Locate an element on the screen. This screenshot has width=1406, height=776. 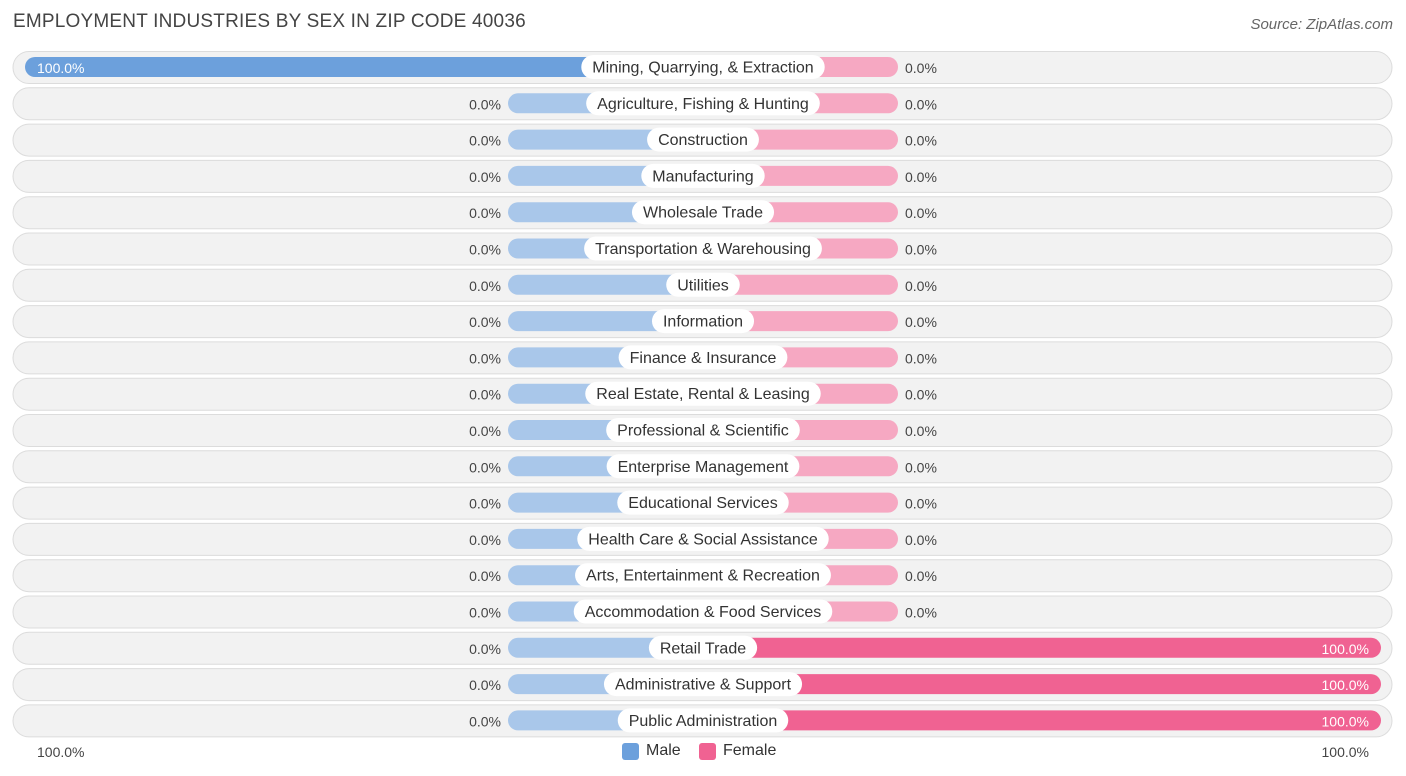
category-label: Health Care & Social Assistance is located at coordinates (703, 539).